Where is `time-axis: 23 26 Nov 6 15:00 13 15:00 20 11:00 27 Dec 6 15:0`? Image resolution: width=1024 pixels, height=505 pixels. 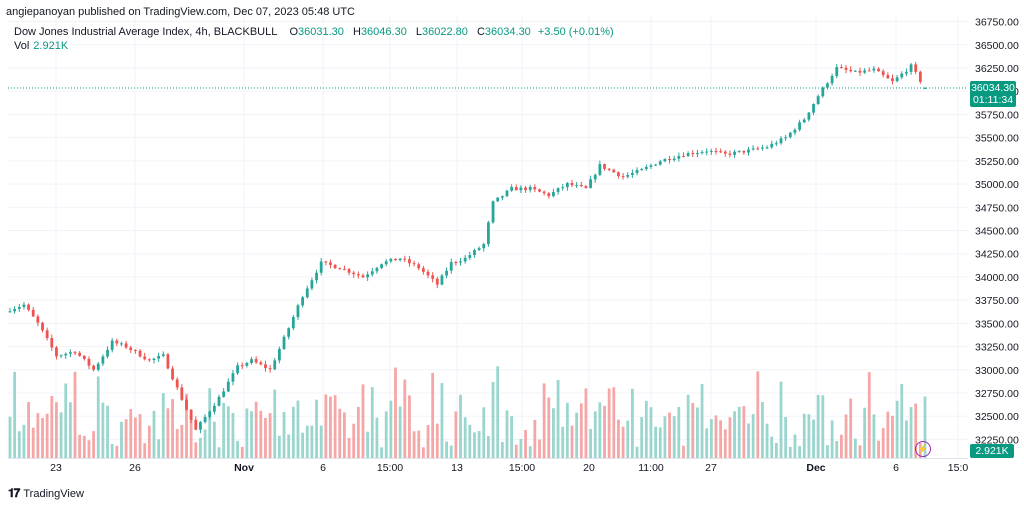
time-axis: 23 26 Nov 6 15:00 13 15:00 20 11:00 27 Dec 6 15:0 is located at coordinates (509, 468).